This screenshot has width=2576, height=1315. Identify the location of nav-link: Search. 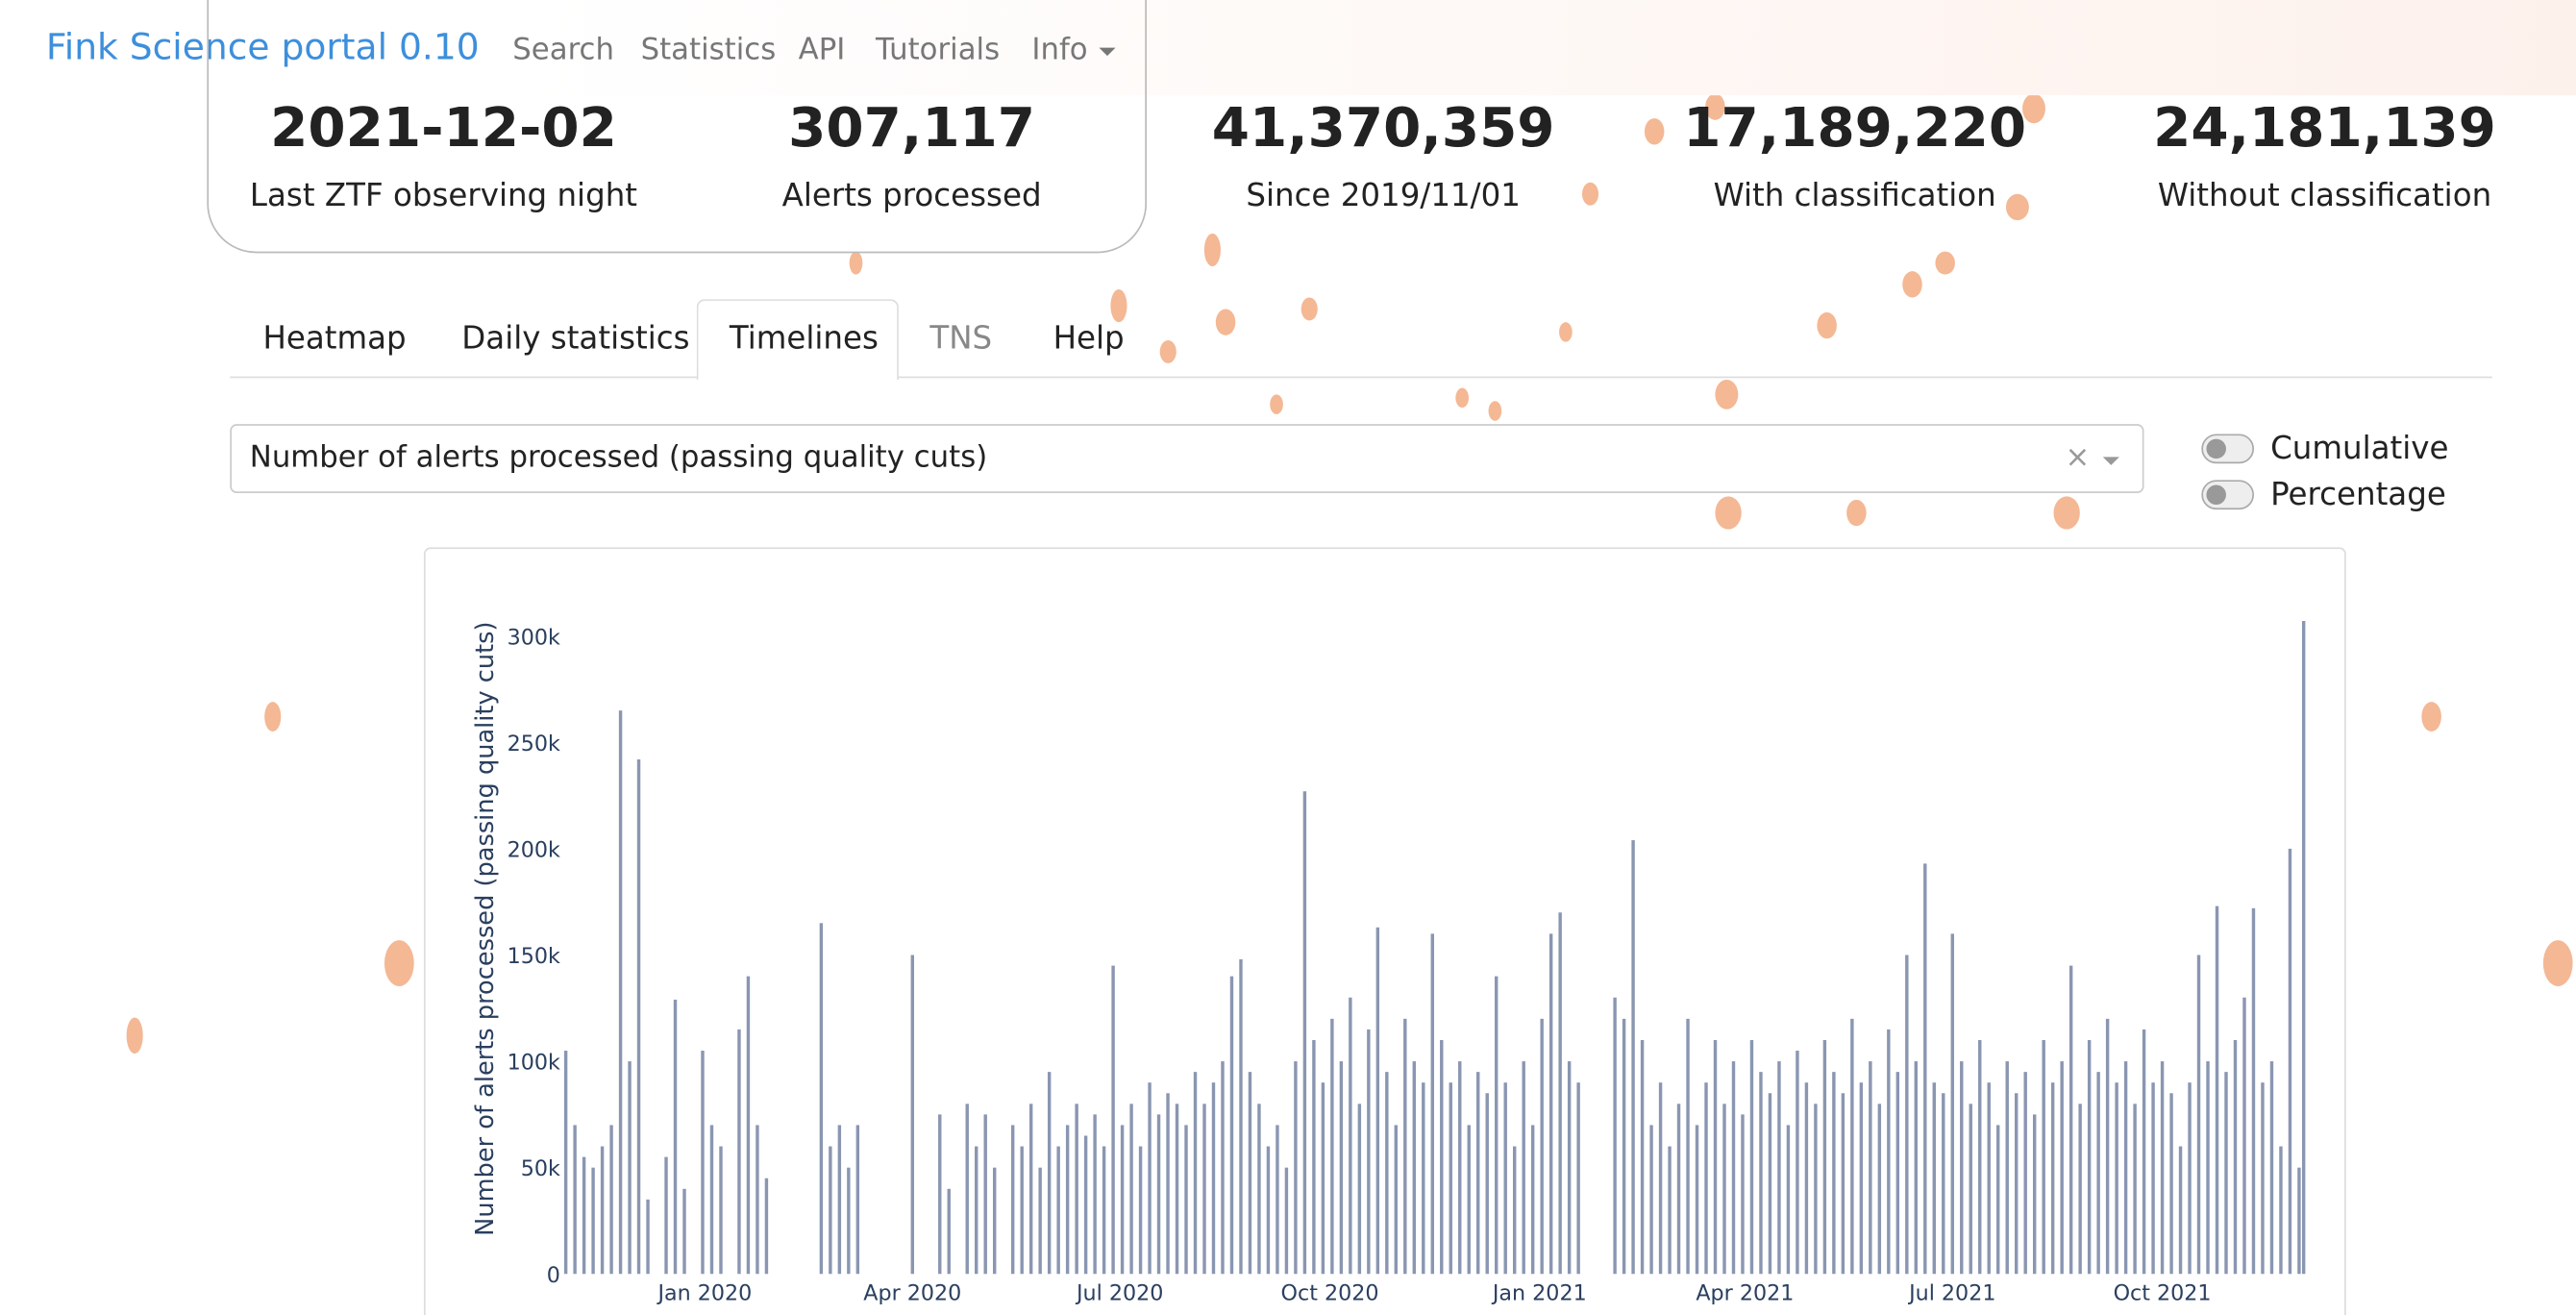
(563, 50).